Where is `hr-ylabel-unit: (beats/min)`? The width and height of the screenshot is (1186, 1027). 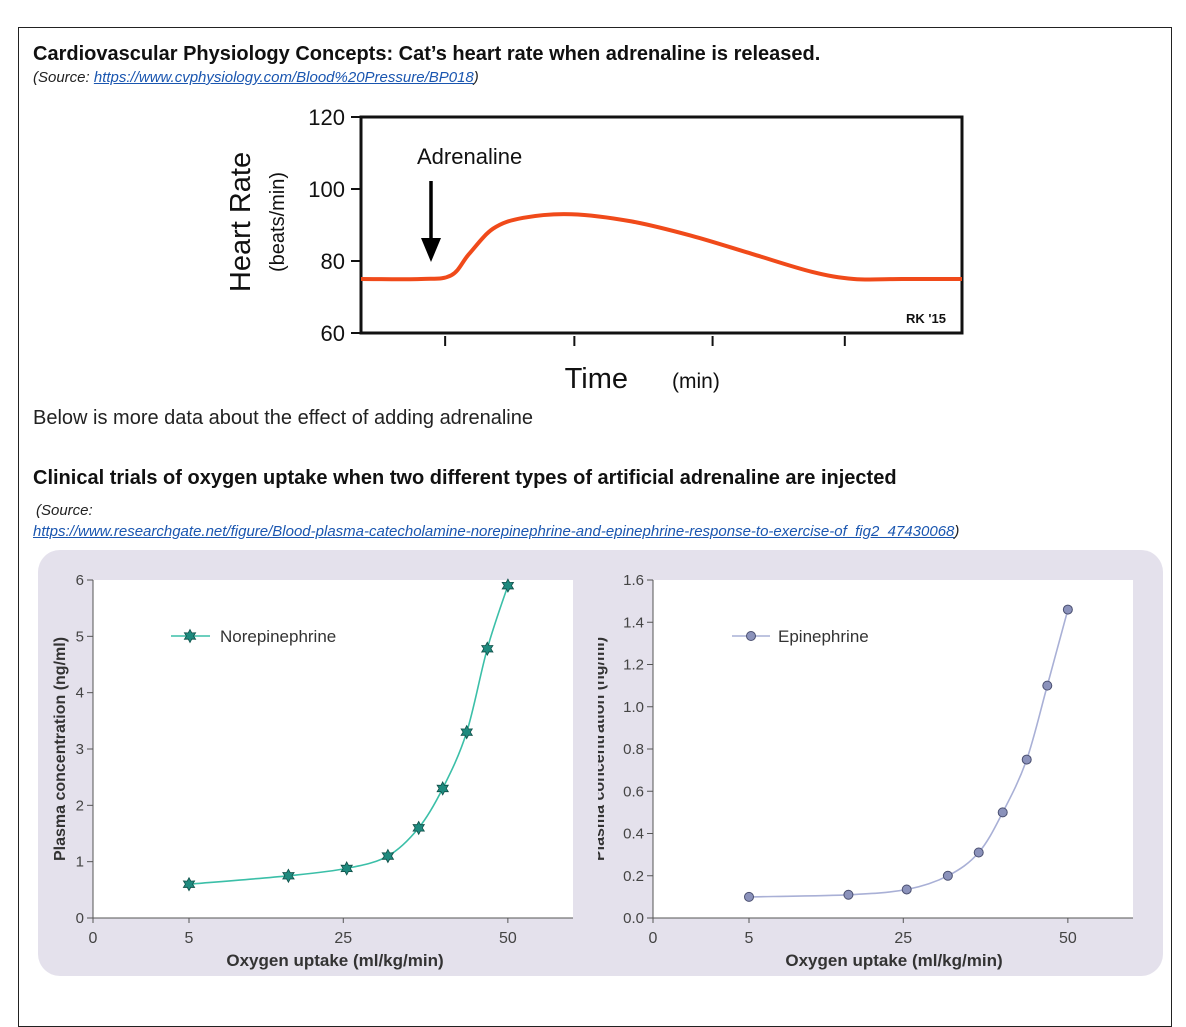
hr-ylabel-unit: (beats/min) is located at coordinates (278, 222).